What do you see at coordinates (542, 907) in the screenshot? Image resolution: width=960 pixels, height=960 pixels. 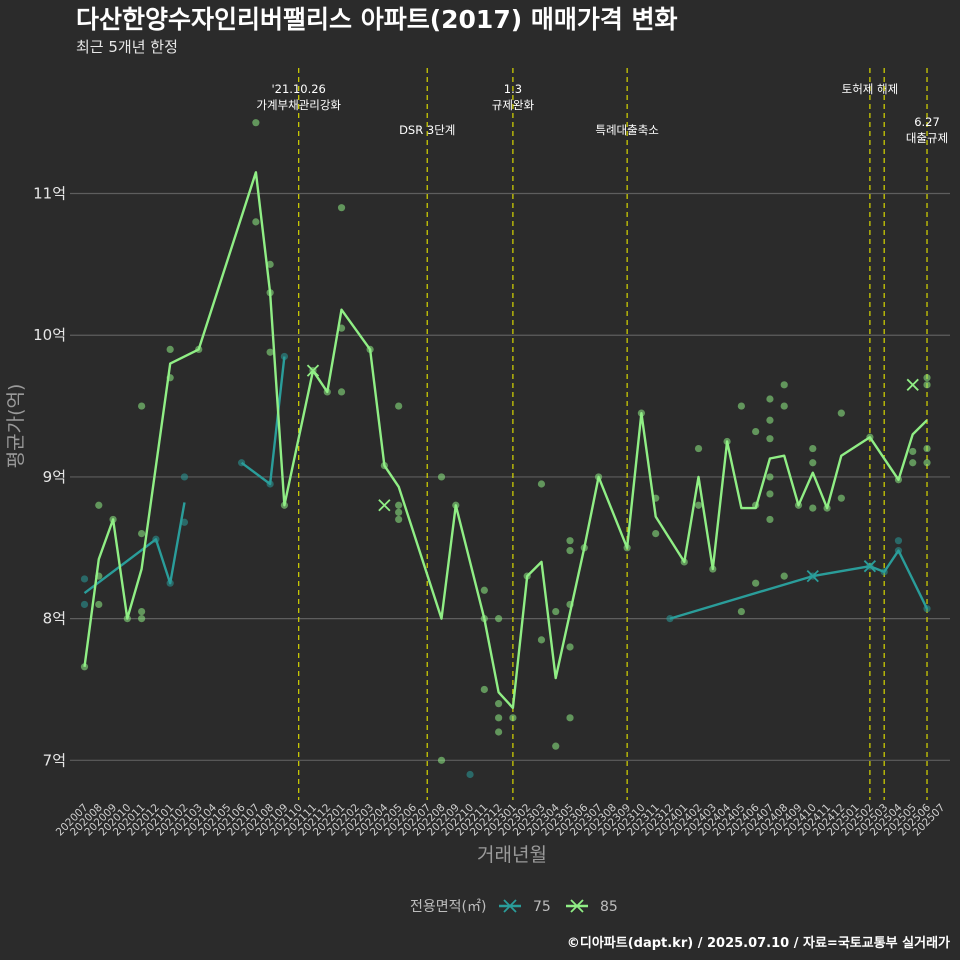 I see `legend-label: 75` at bounding box center [542, 907].